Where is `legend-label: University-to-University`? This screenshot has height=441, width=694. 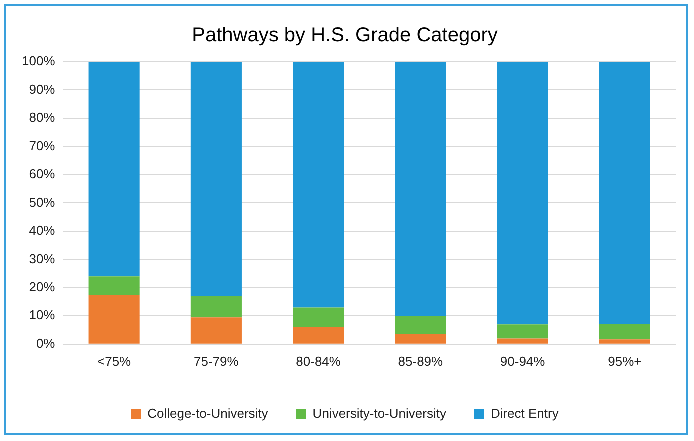
legend-label: University-to-University is located at coordinates (379, 414).